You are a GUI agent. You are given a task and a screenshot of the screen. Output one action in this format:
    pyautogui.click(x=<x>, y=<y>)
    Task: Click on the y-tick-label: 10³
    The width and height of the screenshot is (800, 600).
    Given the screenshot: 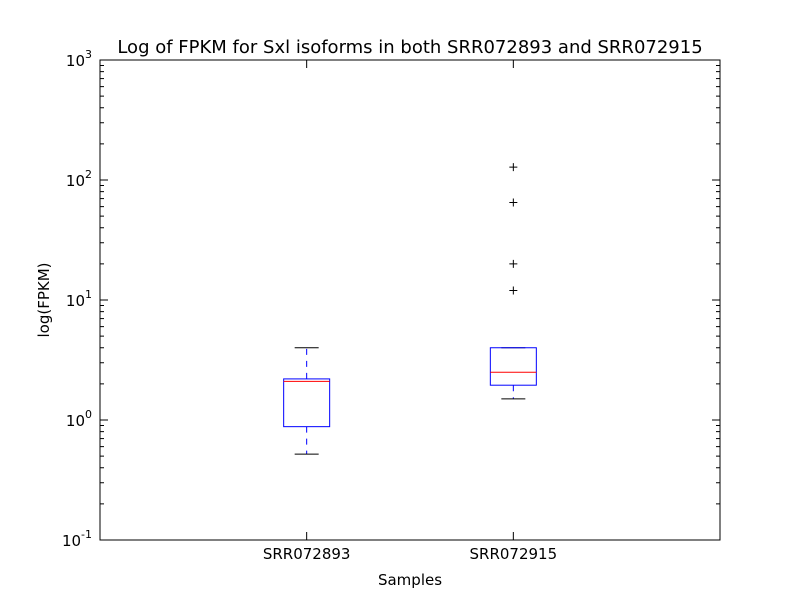 What is the action you would take?
    pyautogui.click(x=79, y=59)
    